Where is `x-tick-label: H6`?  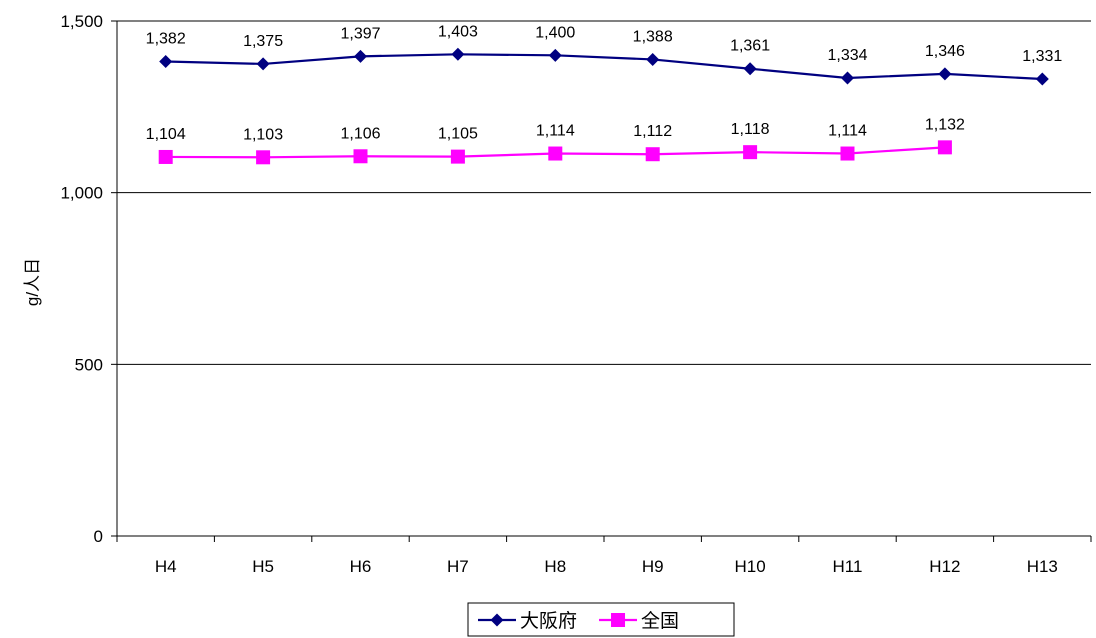
x-tick-label: H6 is located at coordinates (361, 566).